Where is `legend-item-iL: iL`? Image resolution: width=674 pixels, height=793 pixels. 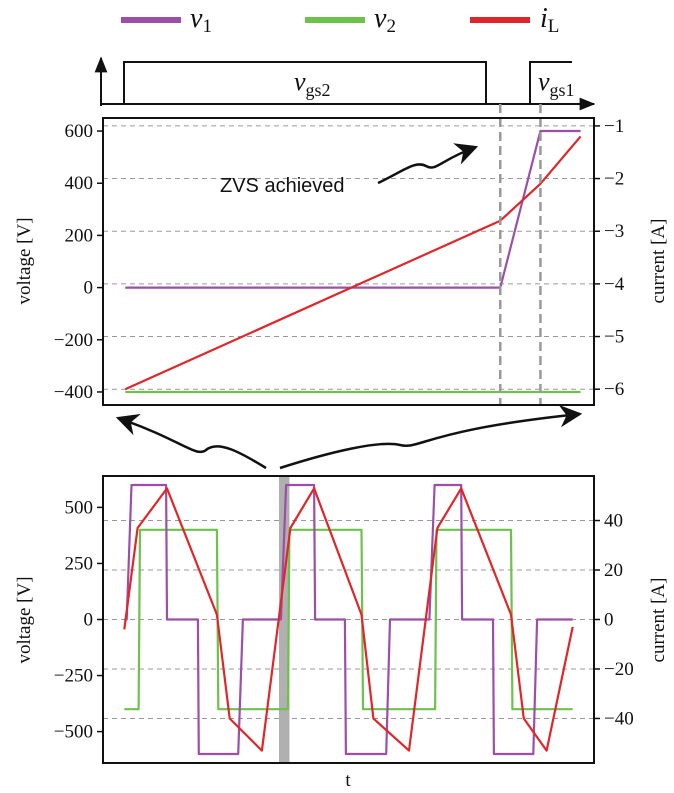
legend-item-iL: iL is located at coordinates (514, 20).